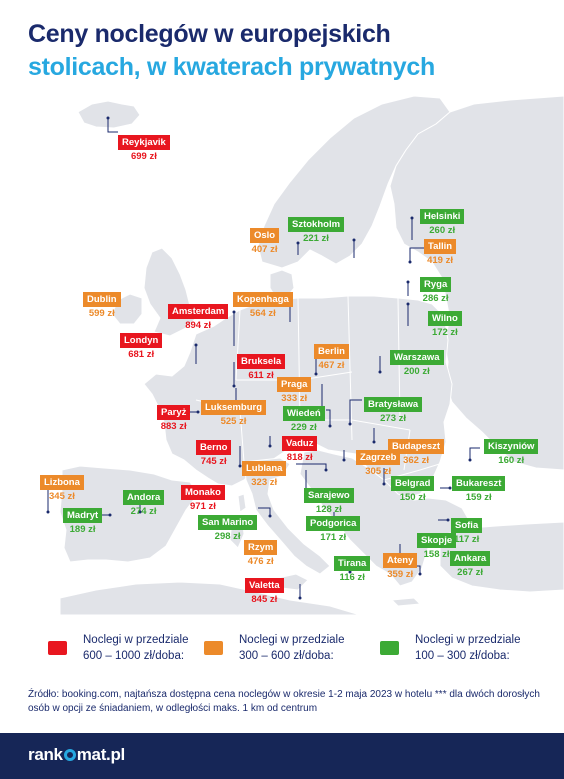 The height and width of the screenshot is (779, 564). I want to click on city-price: 158 zł, so click(436, 554).